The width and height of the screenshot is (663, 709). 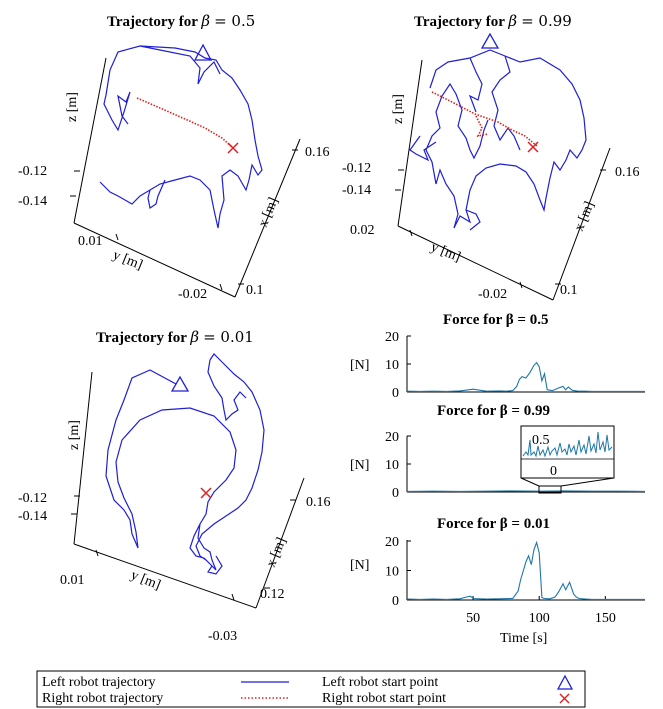 I want to click on force-001-xtick-label: 50, so click(x=473, y=618).